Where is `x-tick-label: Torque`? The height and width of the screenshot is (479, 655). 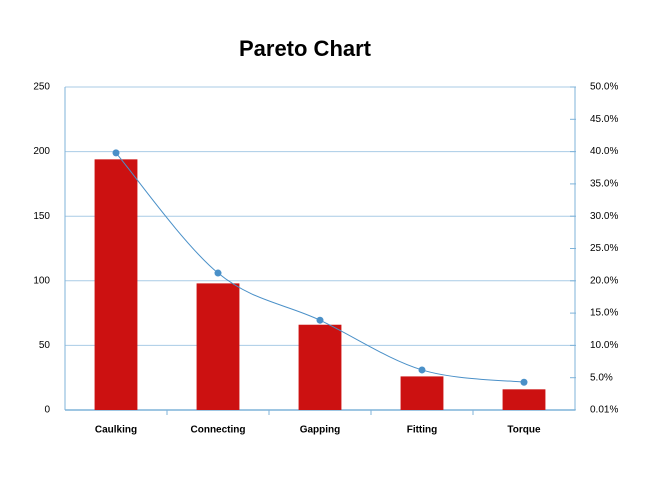
x-tick-label: Torque is located at coordinates (524, 430).